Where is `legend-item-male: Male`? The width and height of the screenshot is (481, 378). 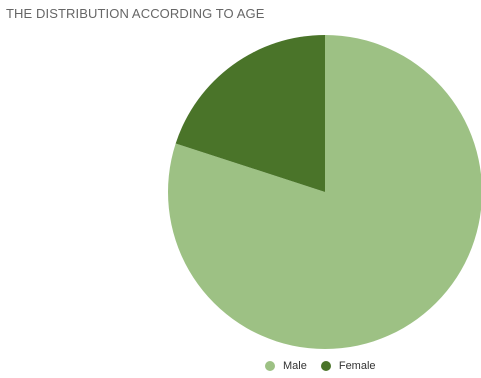 legend-item-male: Male is located at coordinates (286, 366).